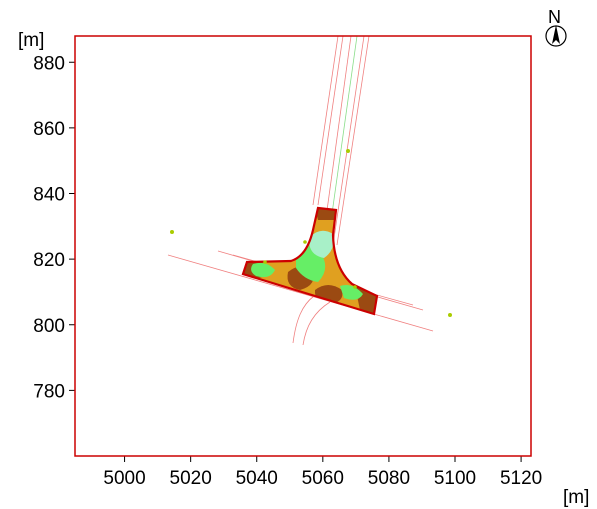 The image size is (597, 509). I want to click on x-tick-label: 5060, so click(323, 478).